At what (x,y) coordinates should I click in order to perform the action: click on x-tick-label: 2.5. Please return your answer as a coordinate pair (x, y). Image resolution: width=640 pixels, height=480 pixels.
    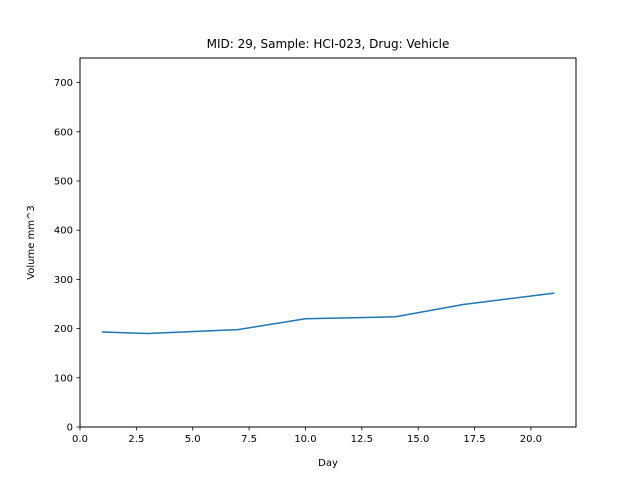
    Looking at the image, I should click on (136, 439).